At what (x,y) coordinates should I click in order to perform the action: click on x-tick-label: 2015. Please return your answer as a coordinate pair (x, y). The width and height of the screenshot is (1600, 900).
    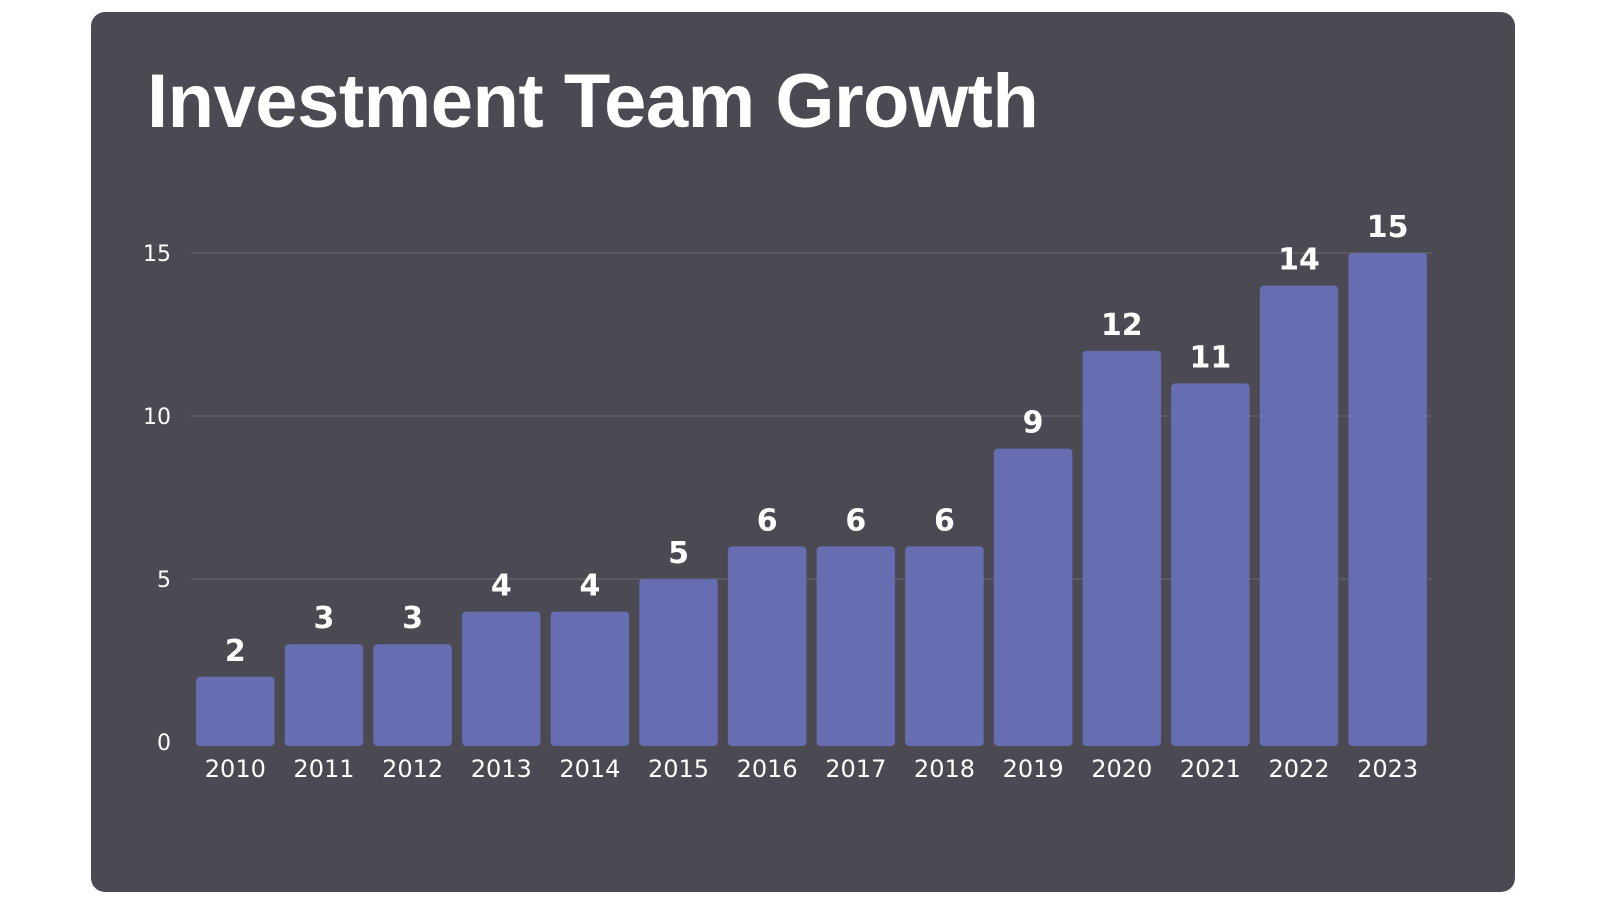
    Looking at the image, I should click on (678, 769).